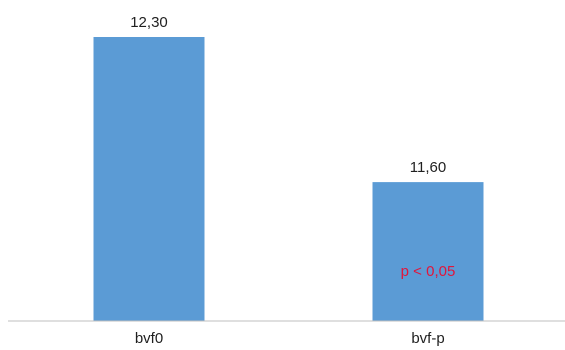 This screenshot has width=565, height=350. I want to click on category-labels-group: bvf0 bvf-p, so click(290, 338).